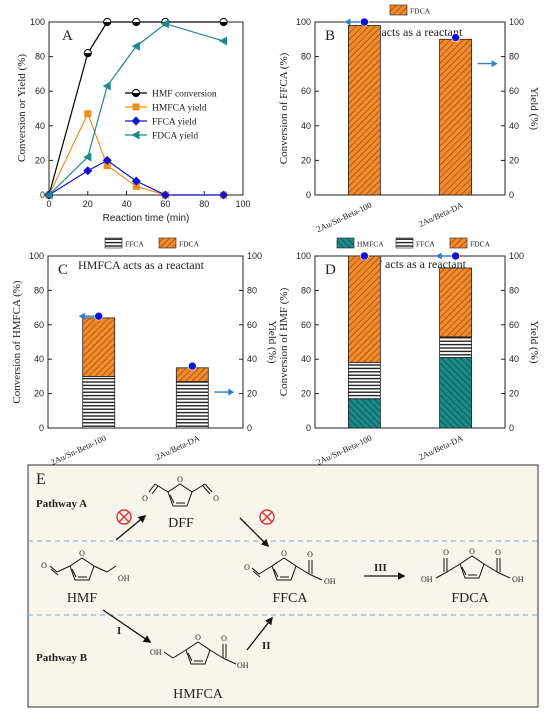 The width and height of the screenshot is (555, 719). Describe the element at coordinates (287, 569) in the screenshot. I see `ffca-molecule` at that location.